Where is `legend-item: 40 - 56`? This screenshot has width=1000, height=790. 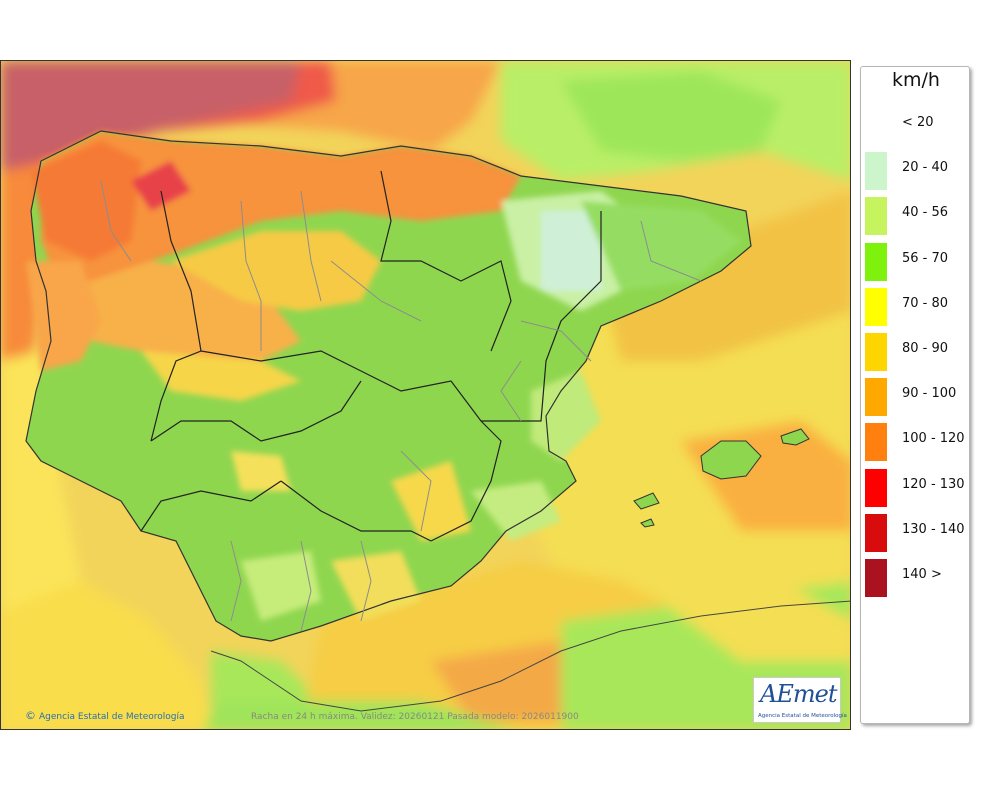 legend-item: 40 - 56 is located at coordinates (917, 215).